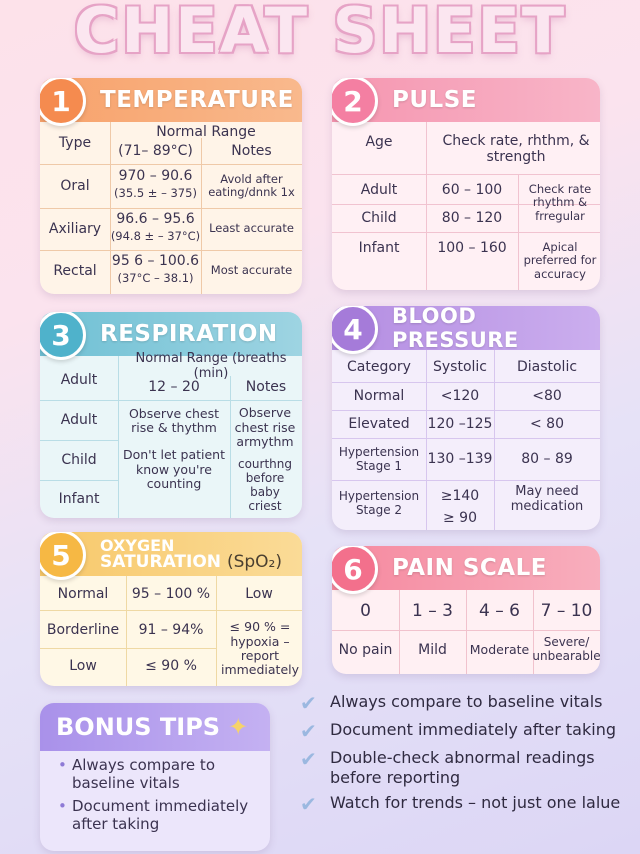 The image size is (640, 854). What do you see at coordinates (79, 419) in the screenshot?
I see `resp-age: Adult` at bounding box center [79, 419].